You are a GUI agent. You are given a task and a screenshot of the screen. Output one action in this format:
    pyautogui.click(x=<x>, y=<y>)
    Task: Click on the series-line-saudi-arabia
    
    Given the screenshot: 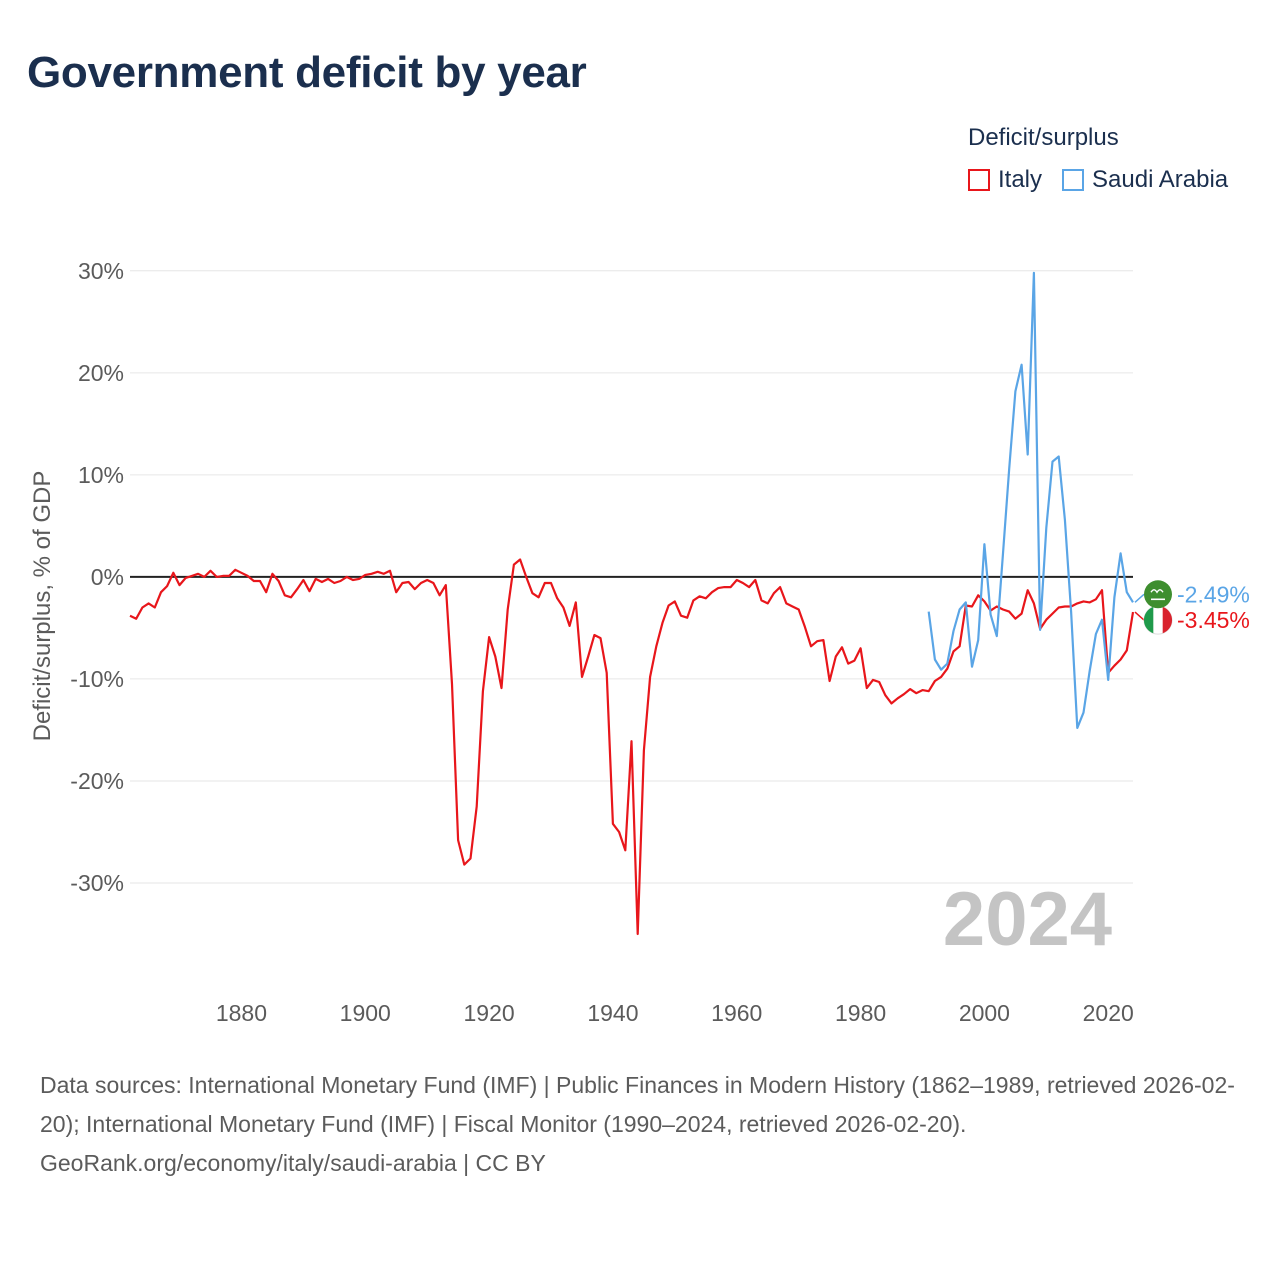 What is the action you would take?
    pyautogui.click(x=1030, y=500)
    